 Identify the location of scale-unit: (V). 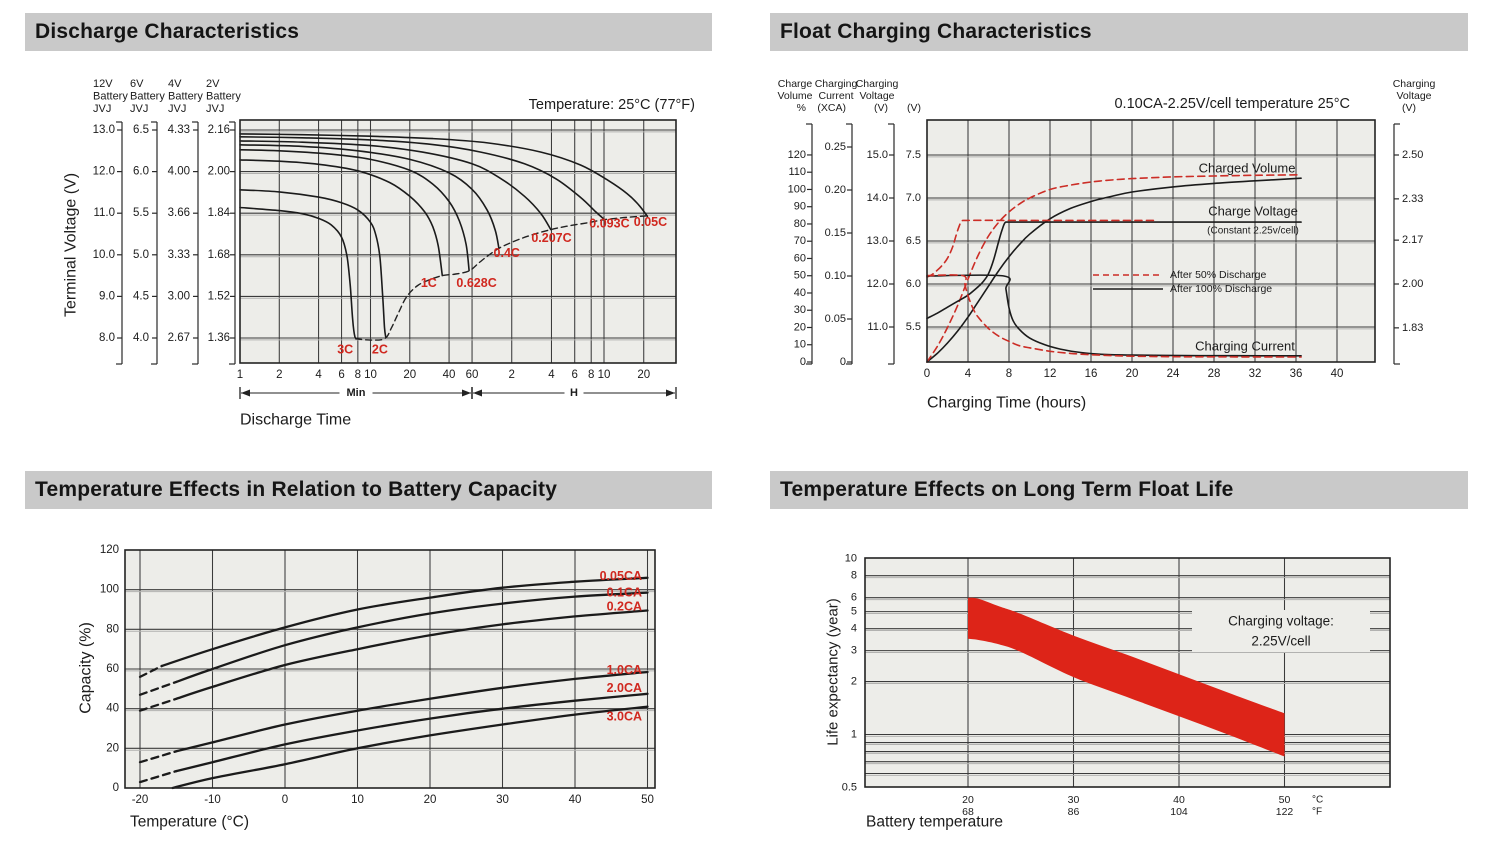
(1409, 108).